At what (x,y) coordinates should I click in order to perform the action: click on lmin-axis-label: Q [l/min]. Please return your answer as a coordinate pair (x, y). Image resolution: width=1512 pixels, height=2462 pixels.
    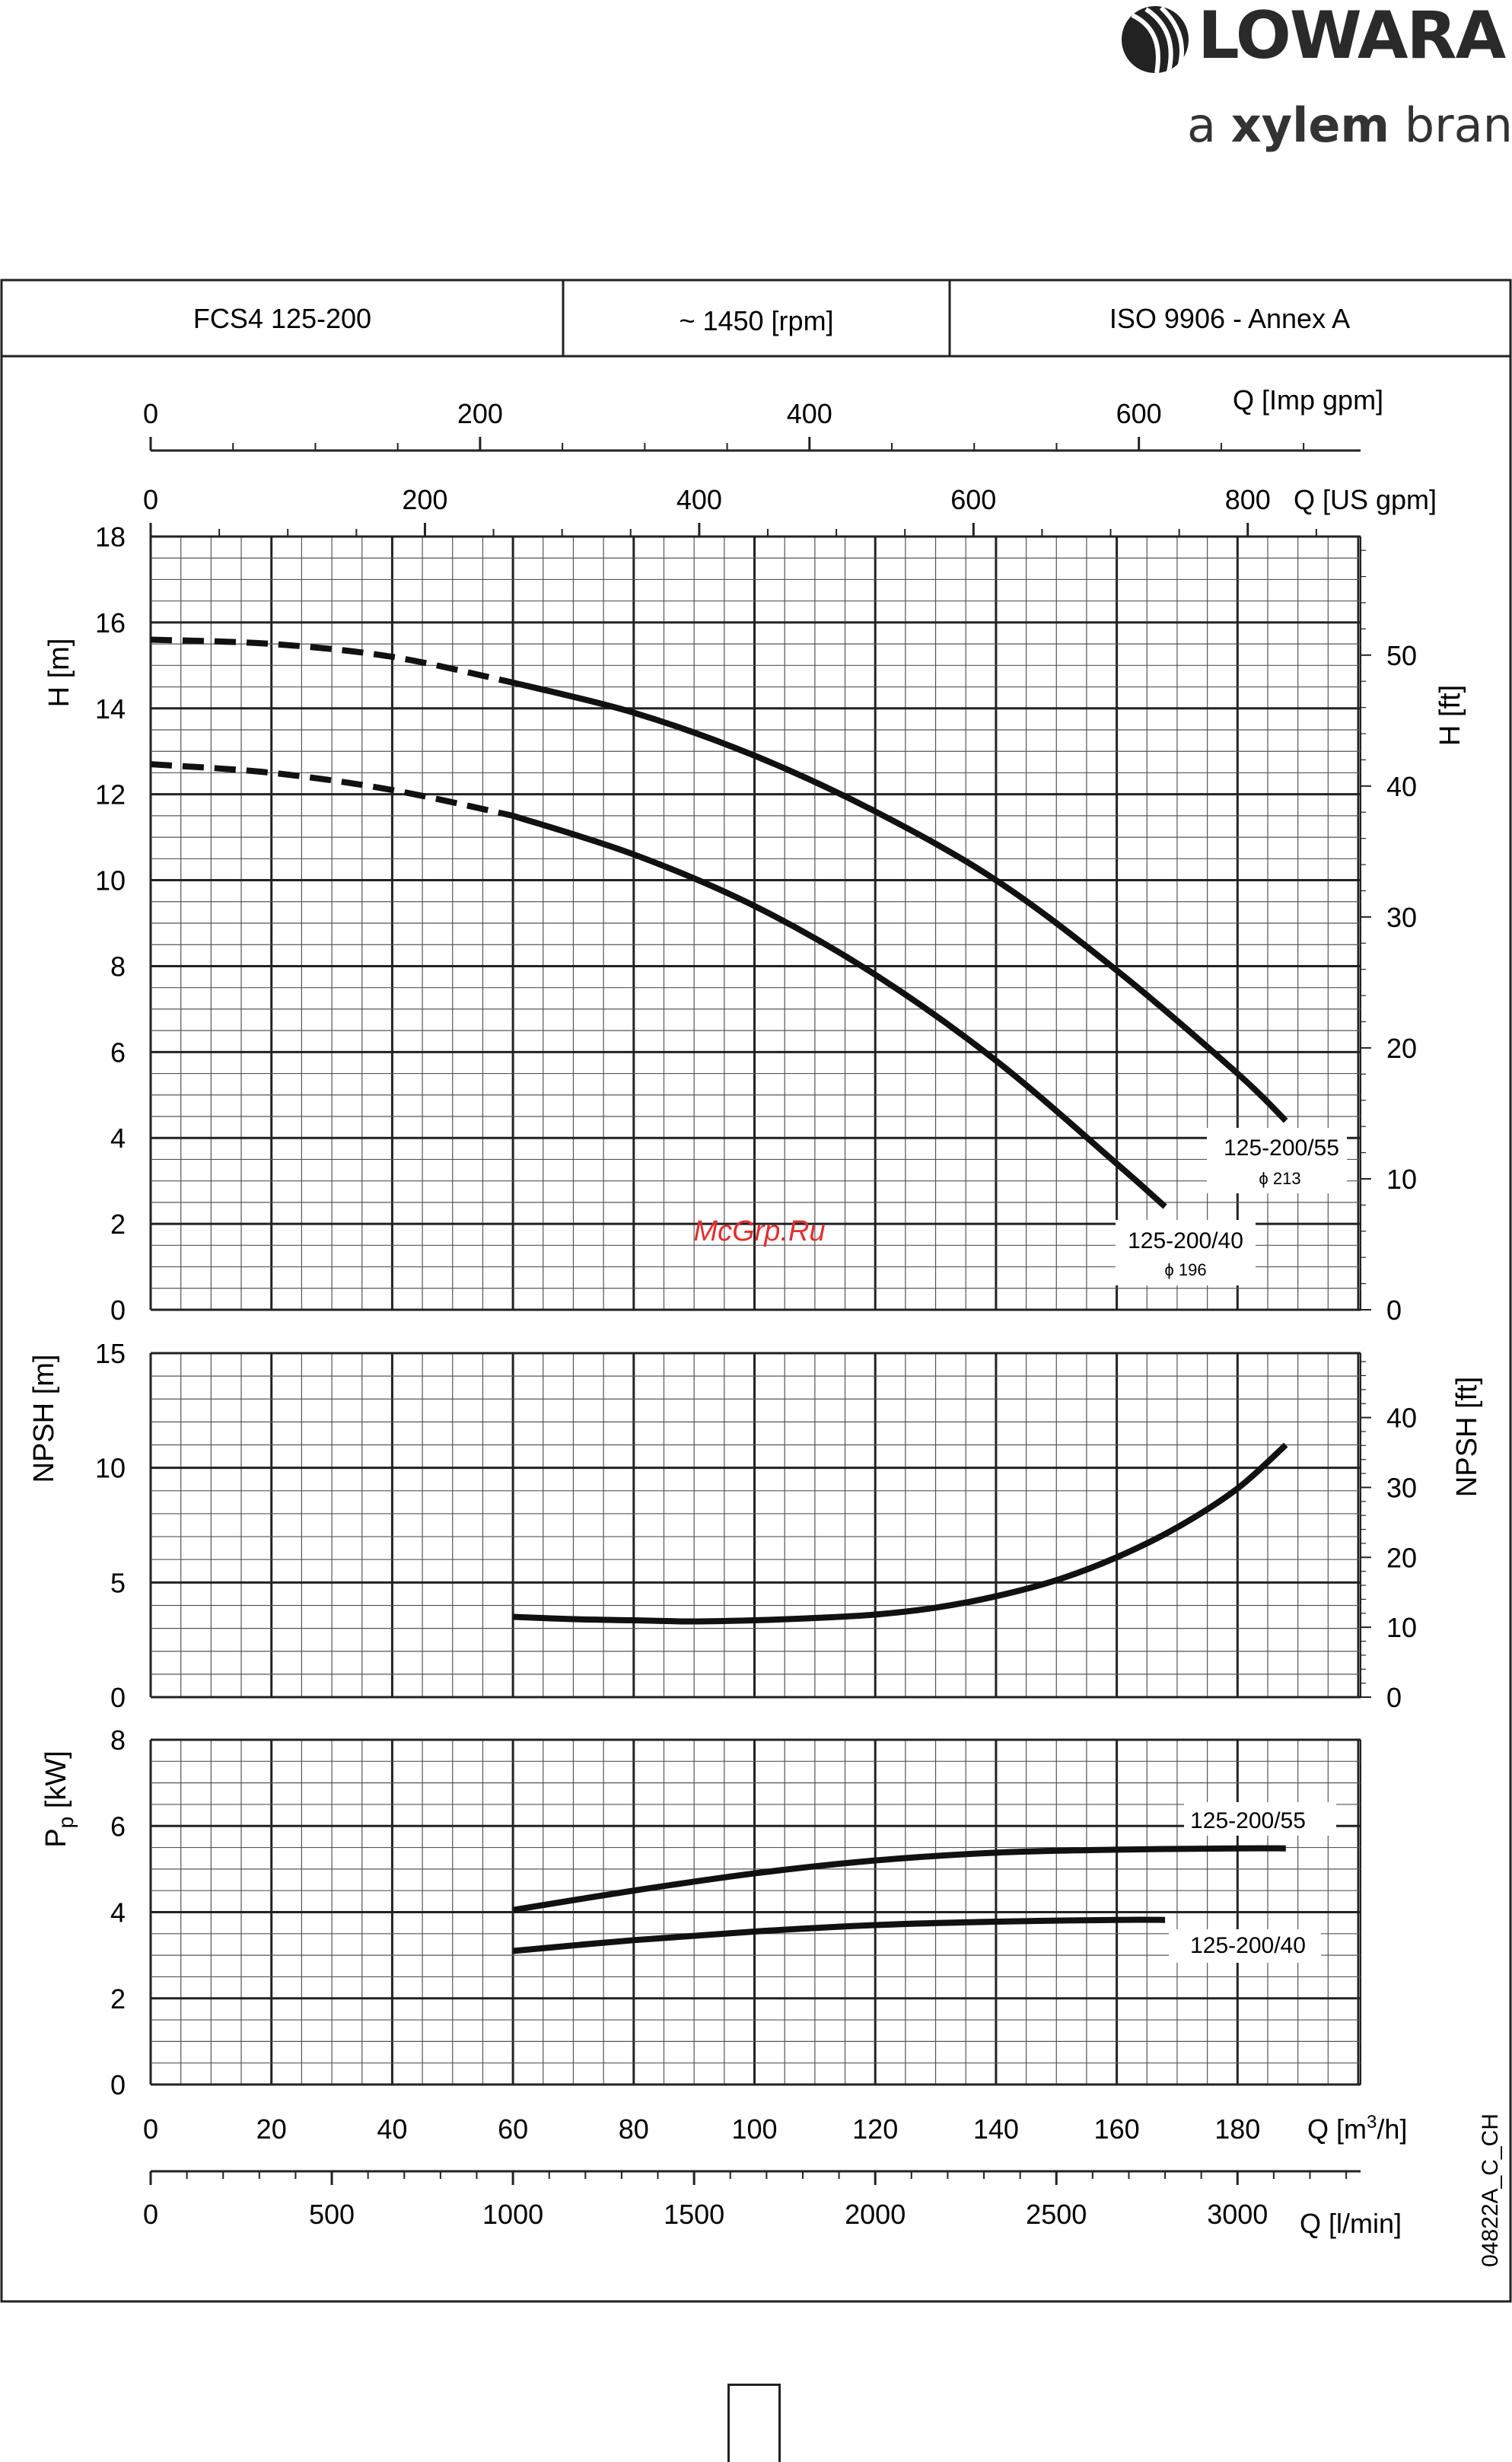
    Looking at the image, I should click on (1351, 2223).